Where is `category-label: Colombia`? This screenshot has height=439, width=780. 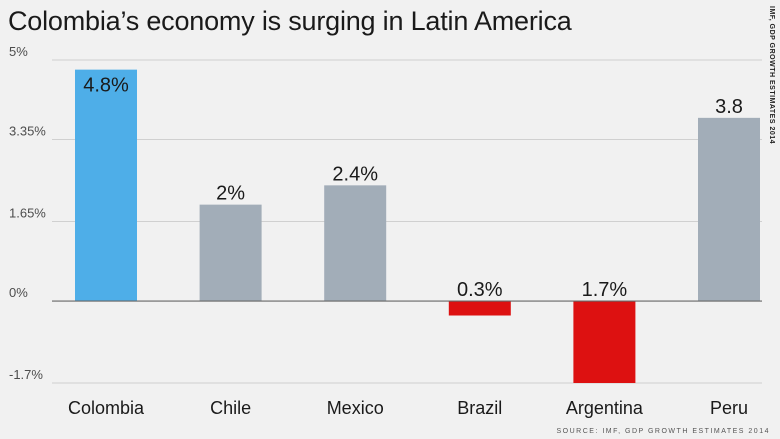 category-label: Colombia is located at coordinates (106, 408).